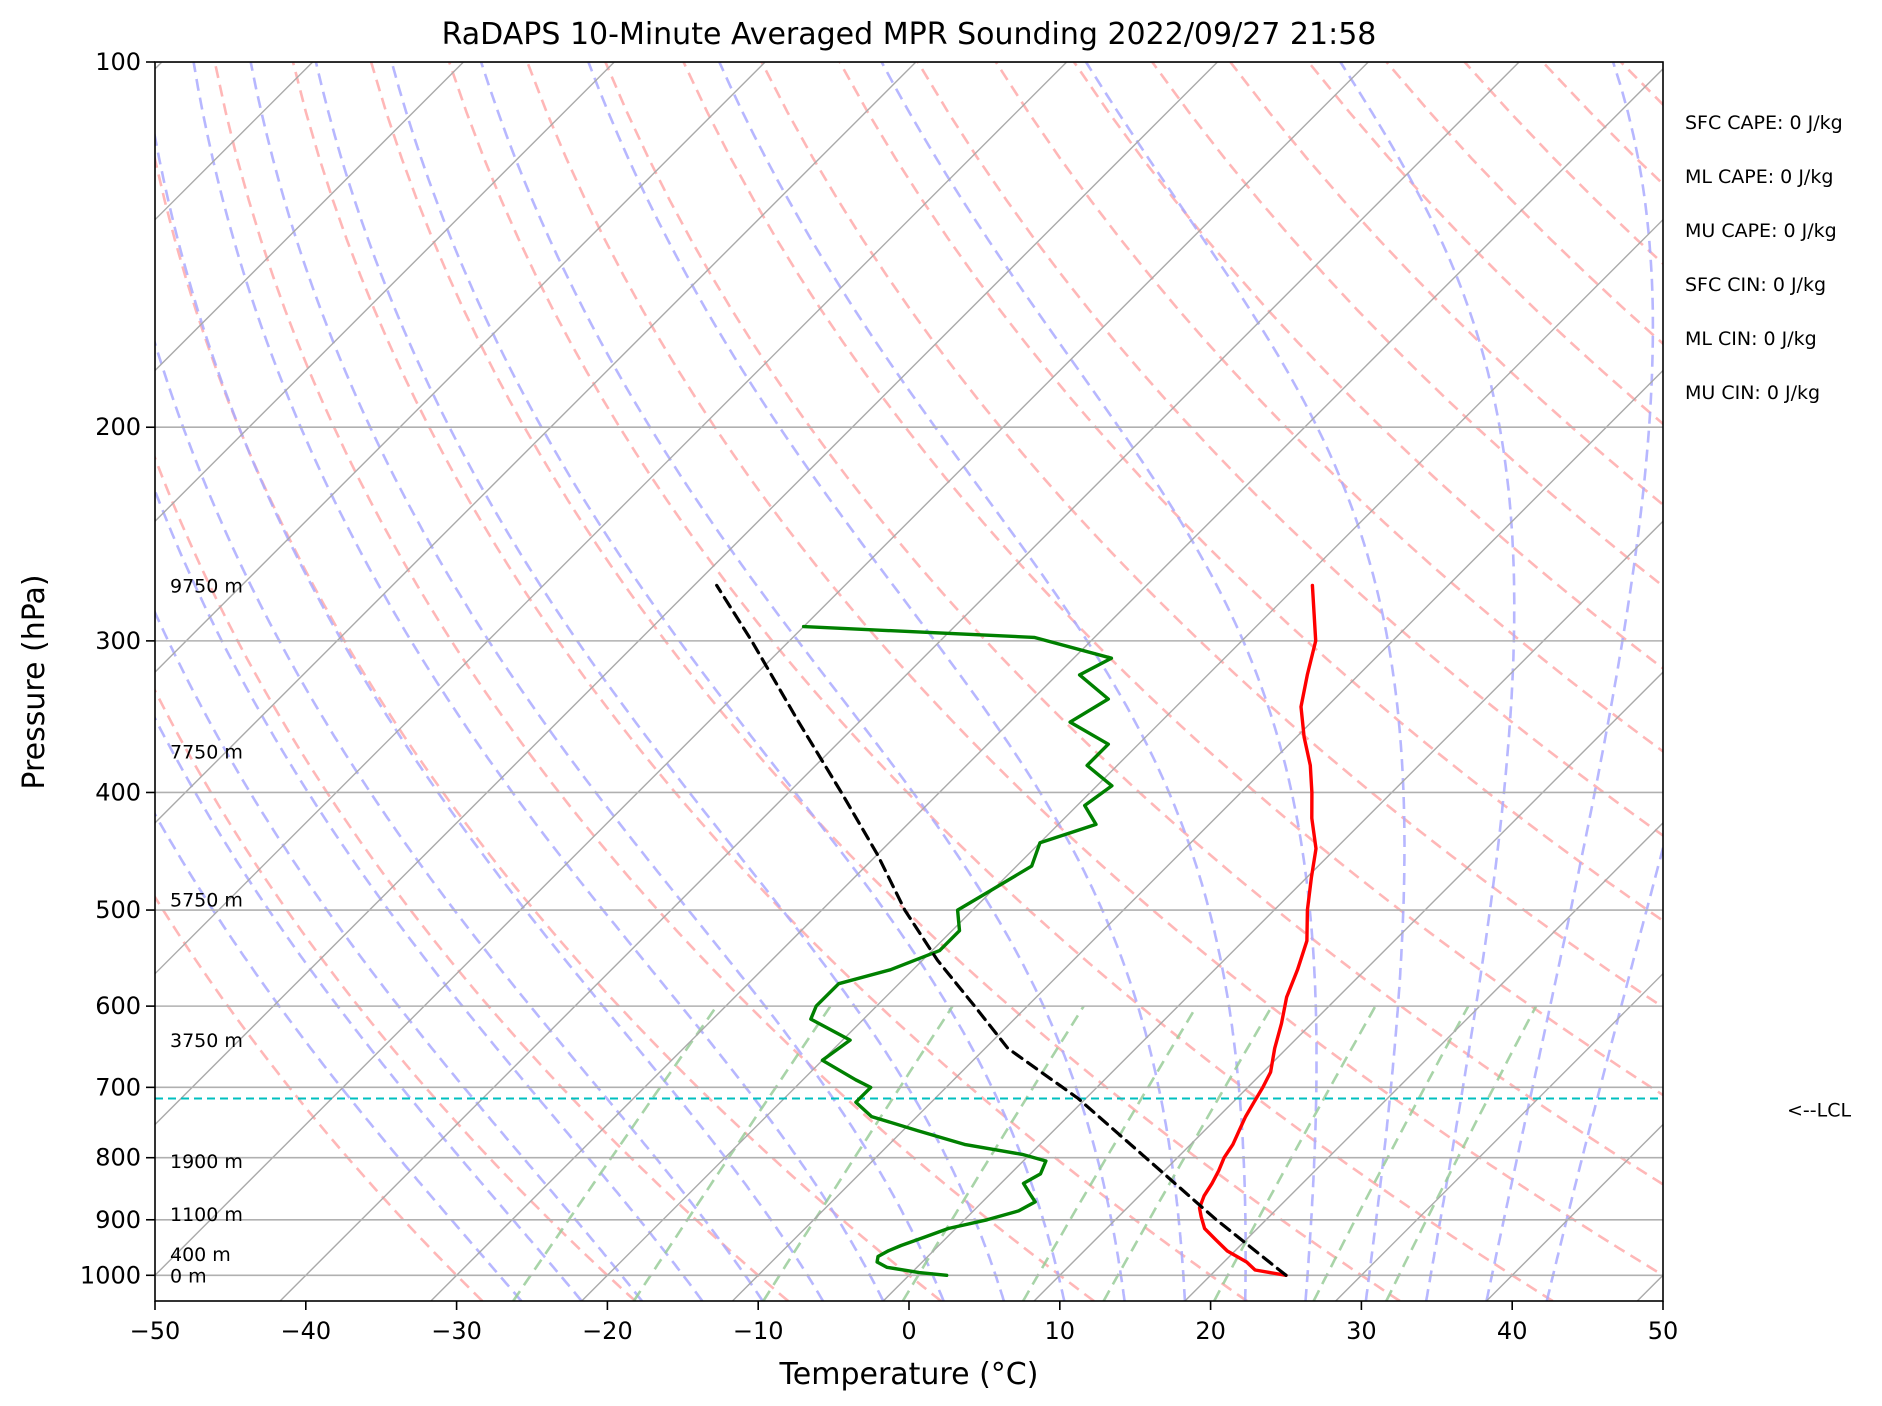 Image resolution: width=1882 pixels, height=1406 pixels. I want to click on x-tick-label: 40, so click(1512, 1331).